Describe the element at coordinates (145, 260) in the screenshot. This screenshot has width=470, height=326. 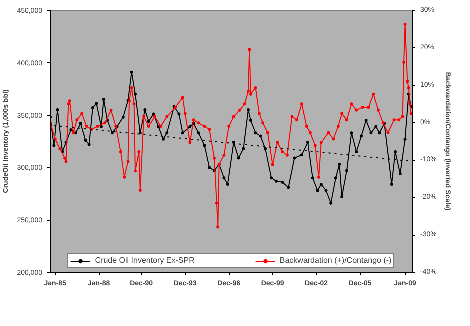
I see `legend-label: Crude Oil Inventory Ex-SPR` at that location.